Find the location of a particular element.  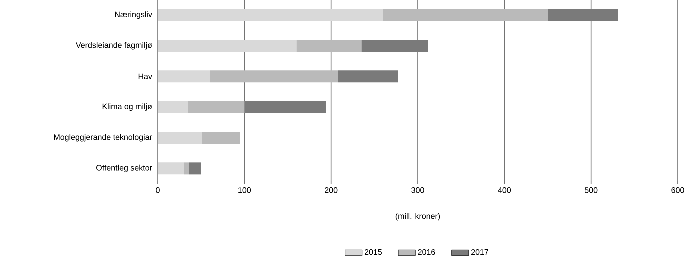

x-tick-label: 600 is located at coordinates (678, 191).